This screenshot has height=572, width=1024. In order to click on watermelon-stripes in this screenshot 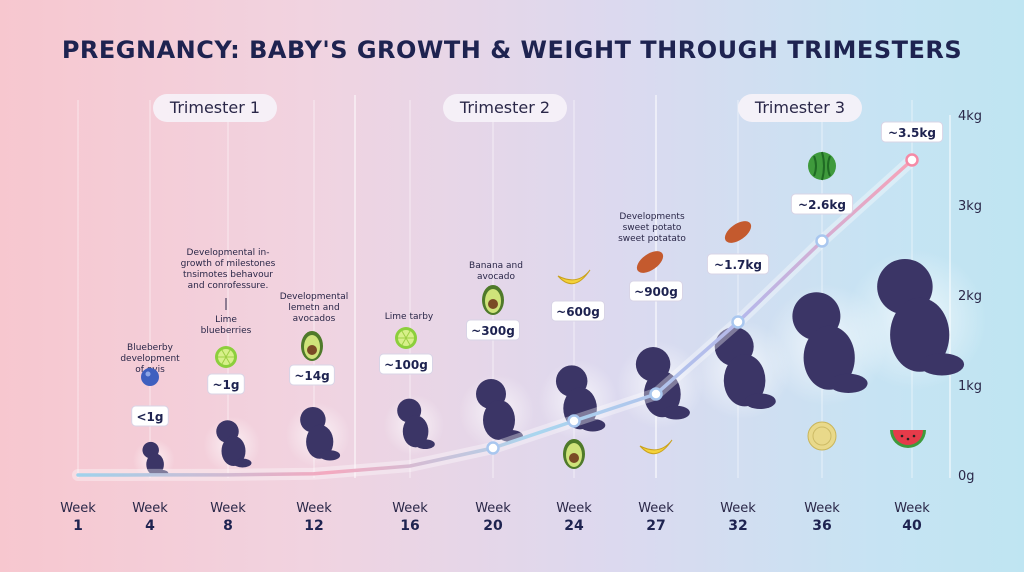, I will do `click(822, 166)`.